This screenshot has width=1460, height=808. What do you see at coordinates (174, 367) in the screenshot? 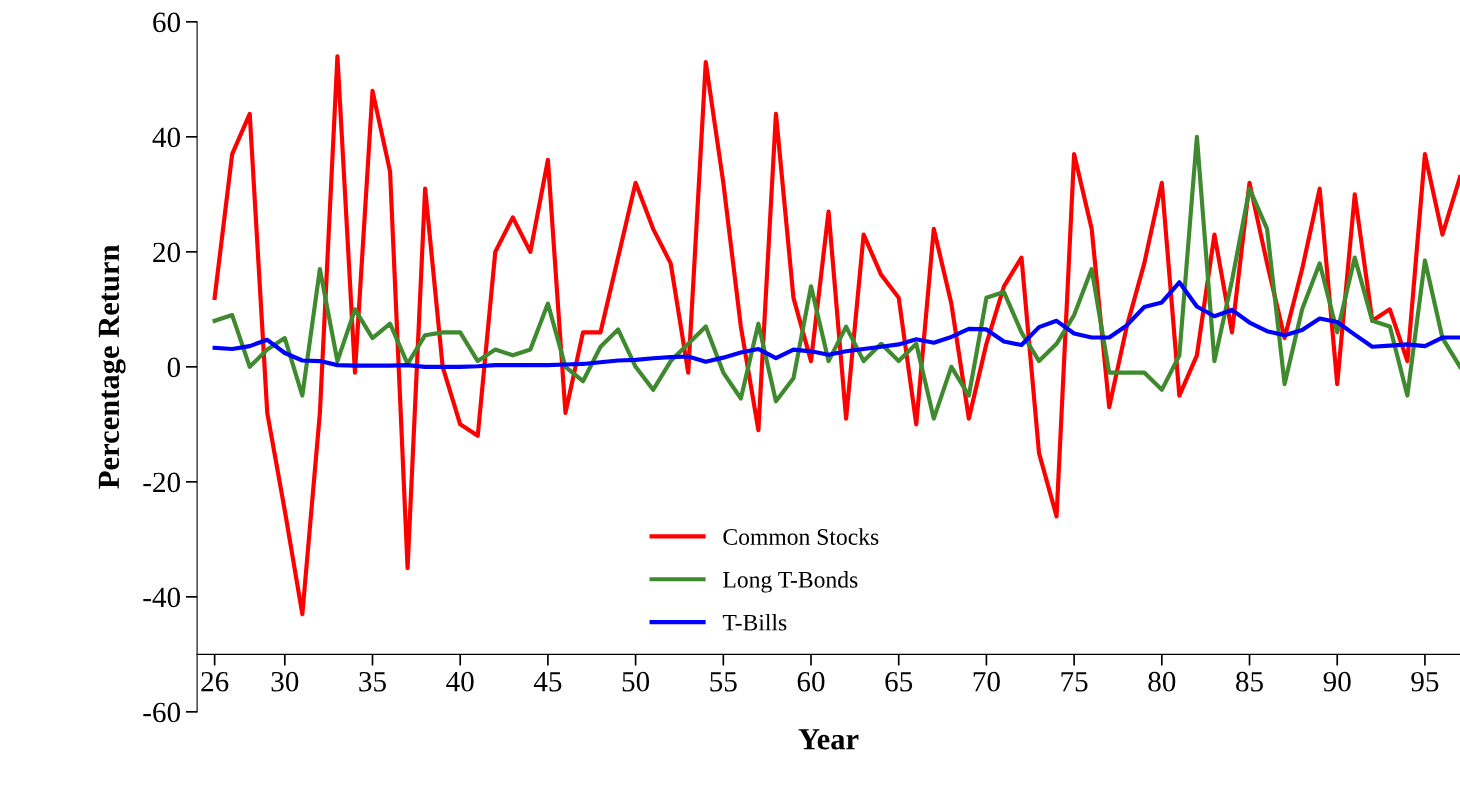
I see `y-tick-label: 0` at bounding box center [174, 367].